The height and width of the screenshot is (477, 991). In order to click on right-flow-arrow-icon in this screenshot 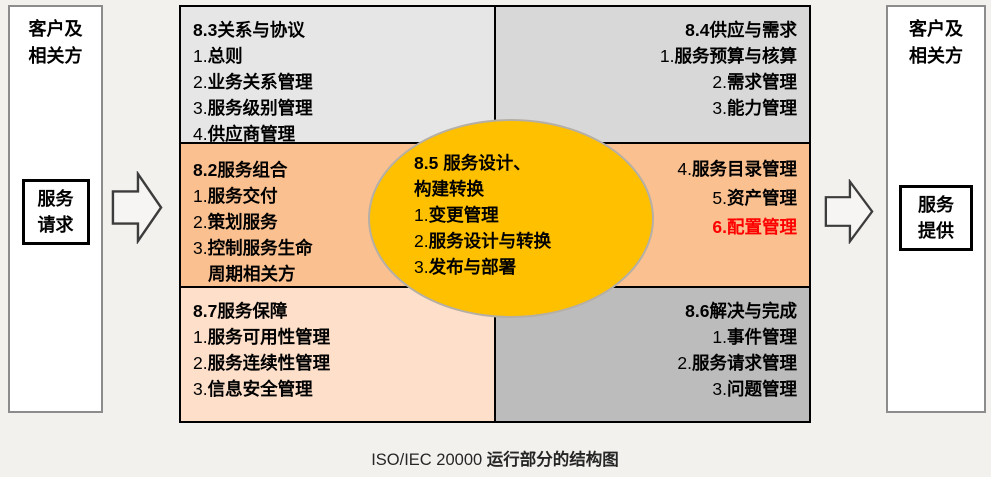, I will do `click(849, 211)`.